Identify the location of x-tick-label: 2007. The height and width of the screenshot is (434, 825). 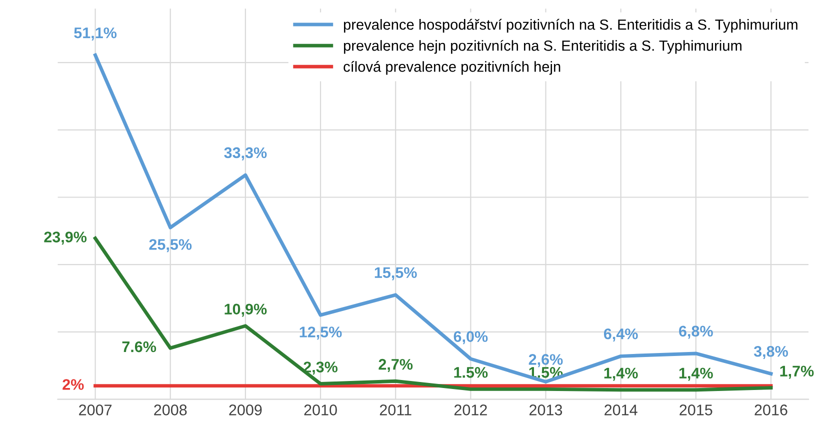
(95, 410).